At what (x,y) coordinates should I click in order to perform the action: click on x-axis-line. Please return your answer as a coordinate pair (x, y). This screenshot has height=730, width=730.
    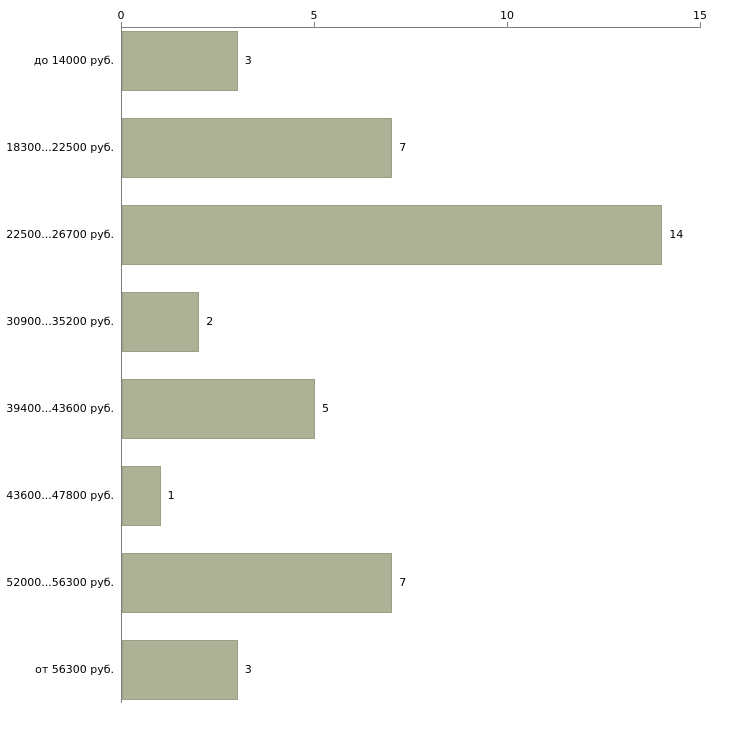
    Looking at the image, I should click on (411, 27).